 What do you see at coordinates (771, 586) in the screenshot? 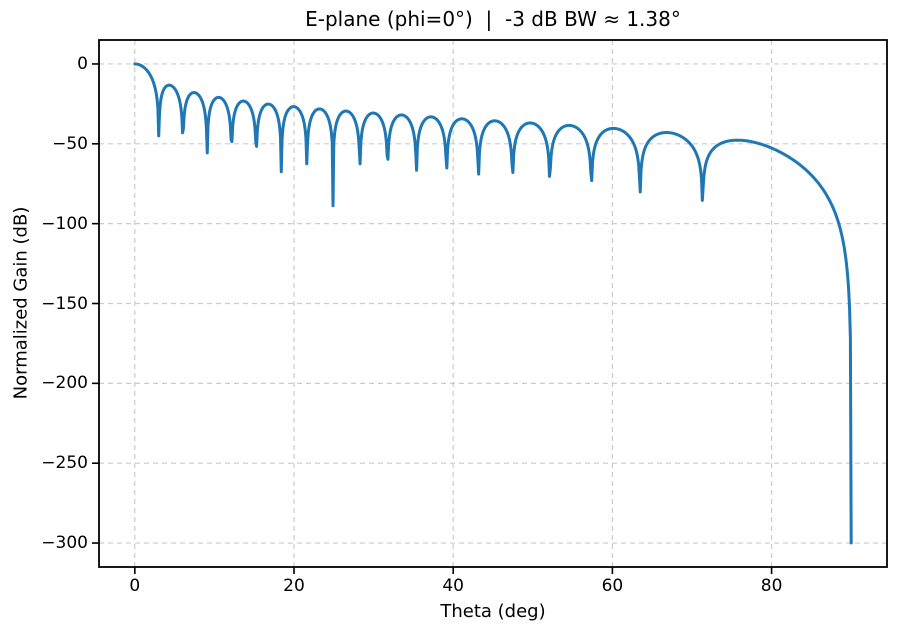
I see `x-tick-label: 80` at bounding box center [771, 586].